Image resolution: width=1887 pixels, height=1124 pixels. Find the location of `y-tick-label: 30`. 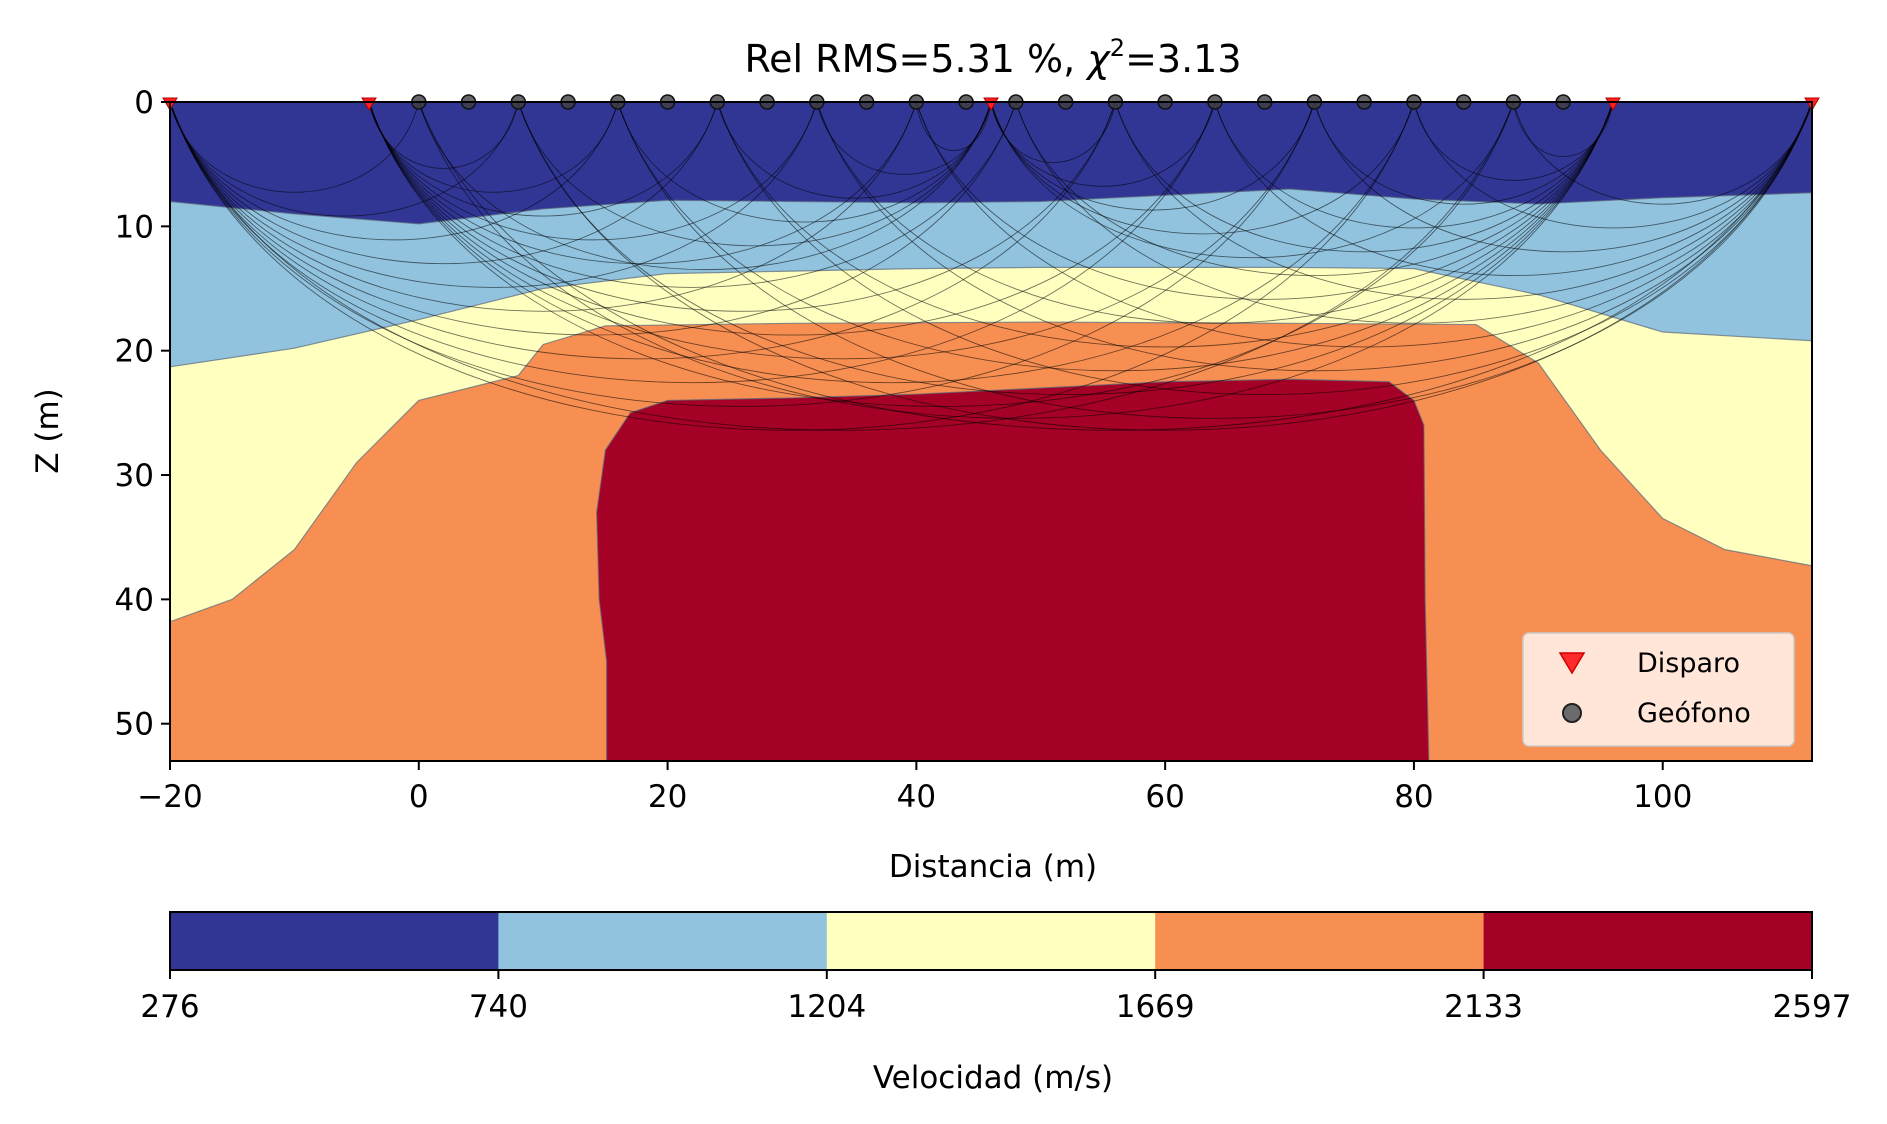

y-tick-label: 30 is located at coordinates (134, 476).